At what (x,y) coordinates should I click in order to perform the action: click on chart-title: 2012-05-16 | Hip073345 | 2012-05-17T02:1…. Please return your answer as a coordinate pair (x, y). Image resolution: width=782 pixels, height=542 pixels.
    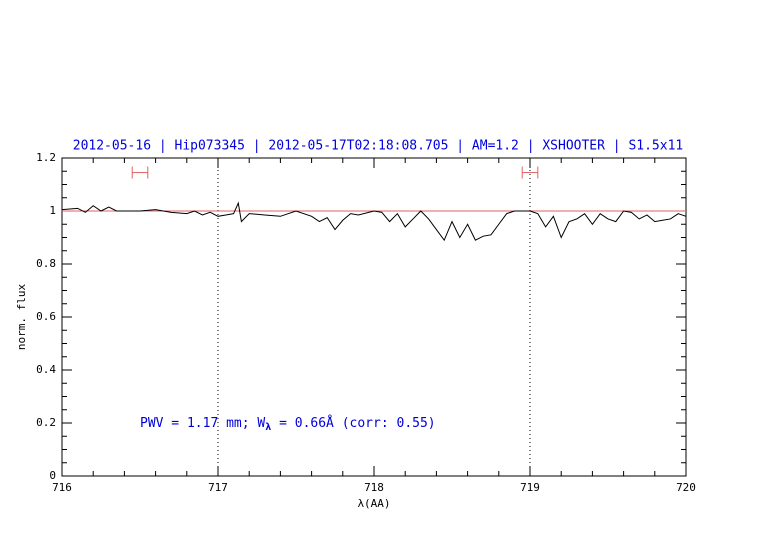
    Looking at the image, I should click on (378, 146).